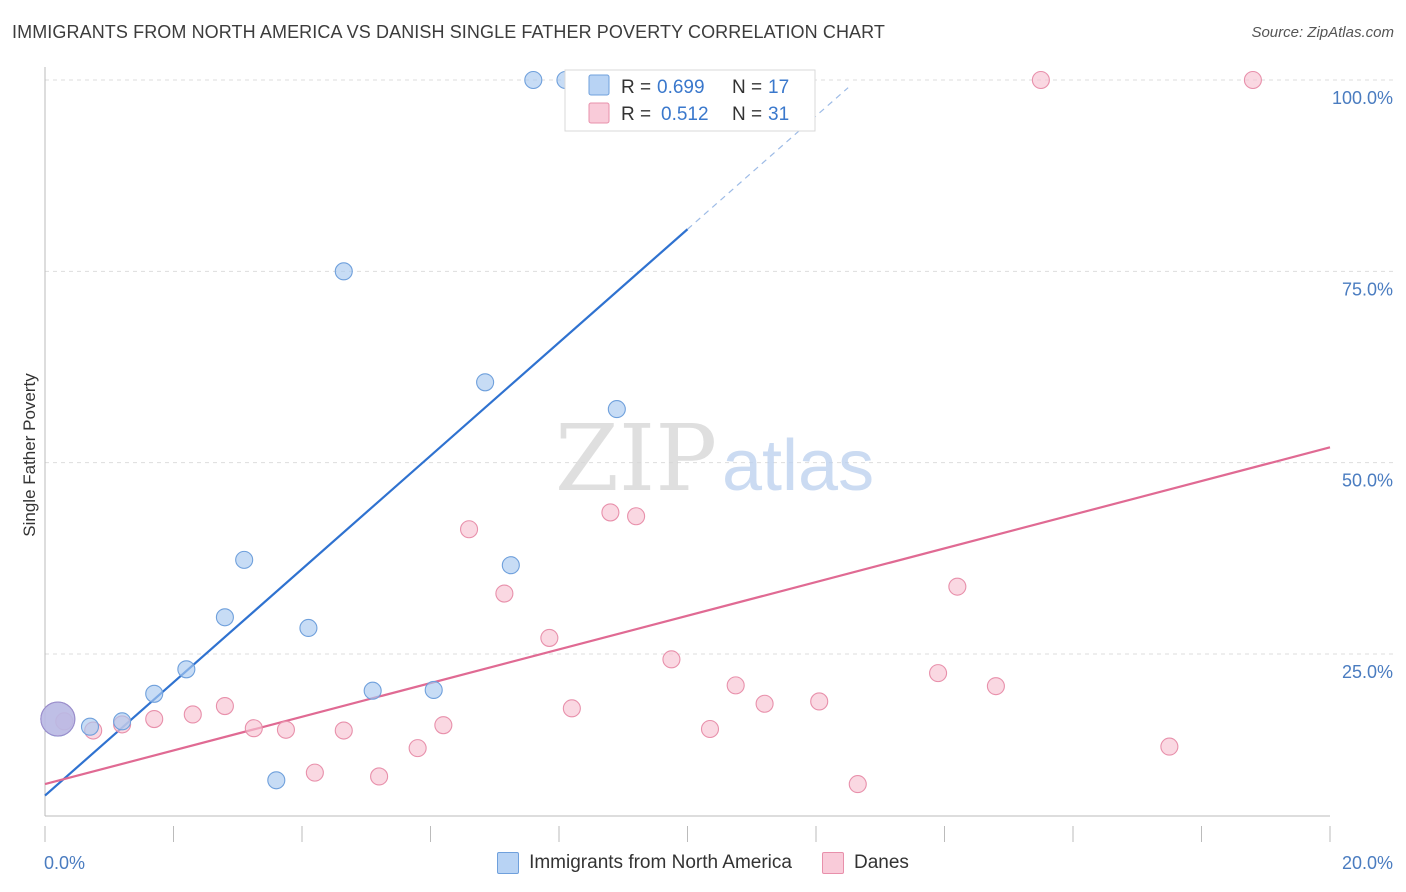 The image size is (1406, 892). Describe the element at coordinates (1322, 32) in the screenshot. I see `source-credit: Source: ZipAtlas.com` at that location.